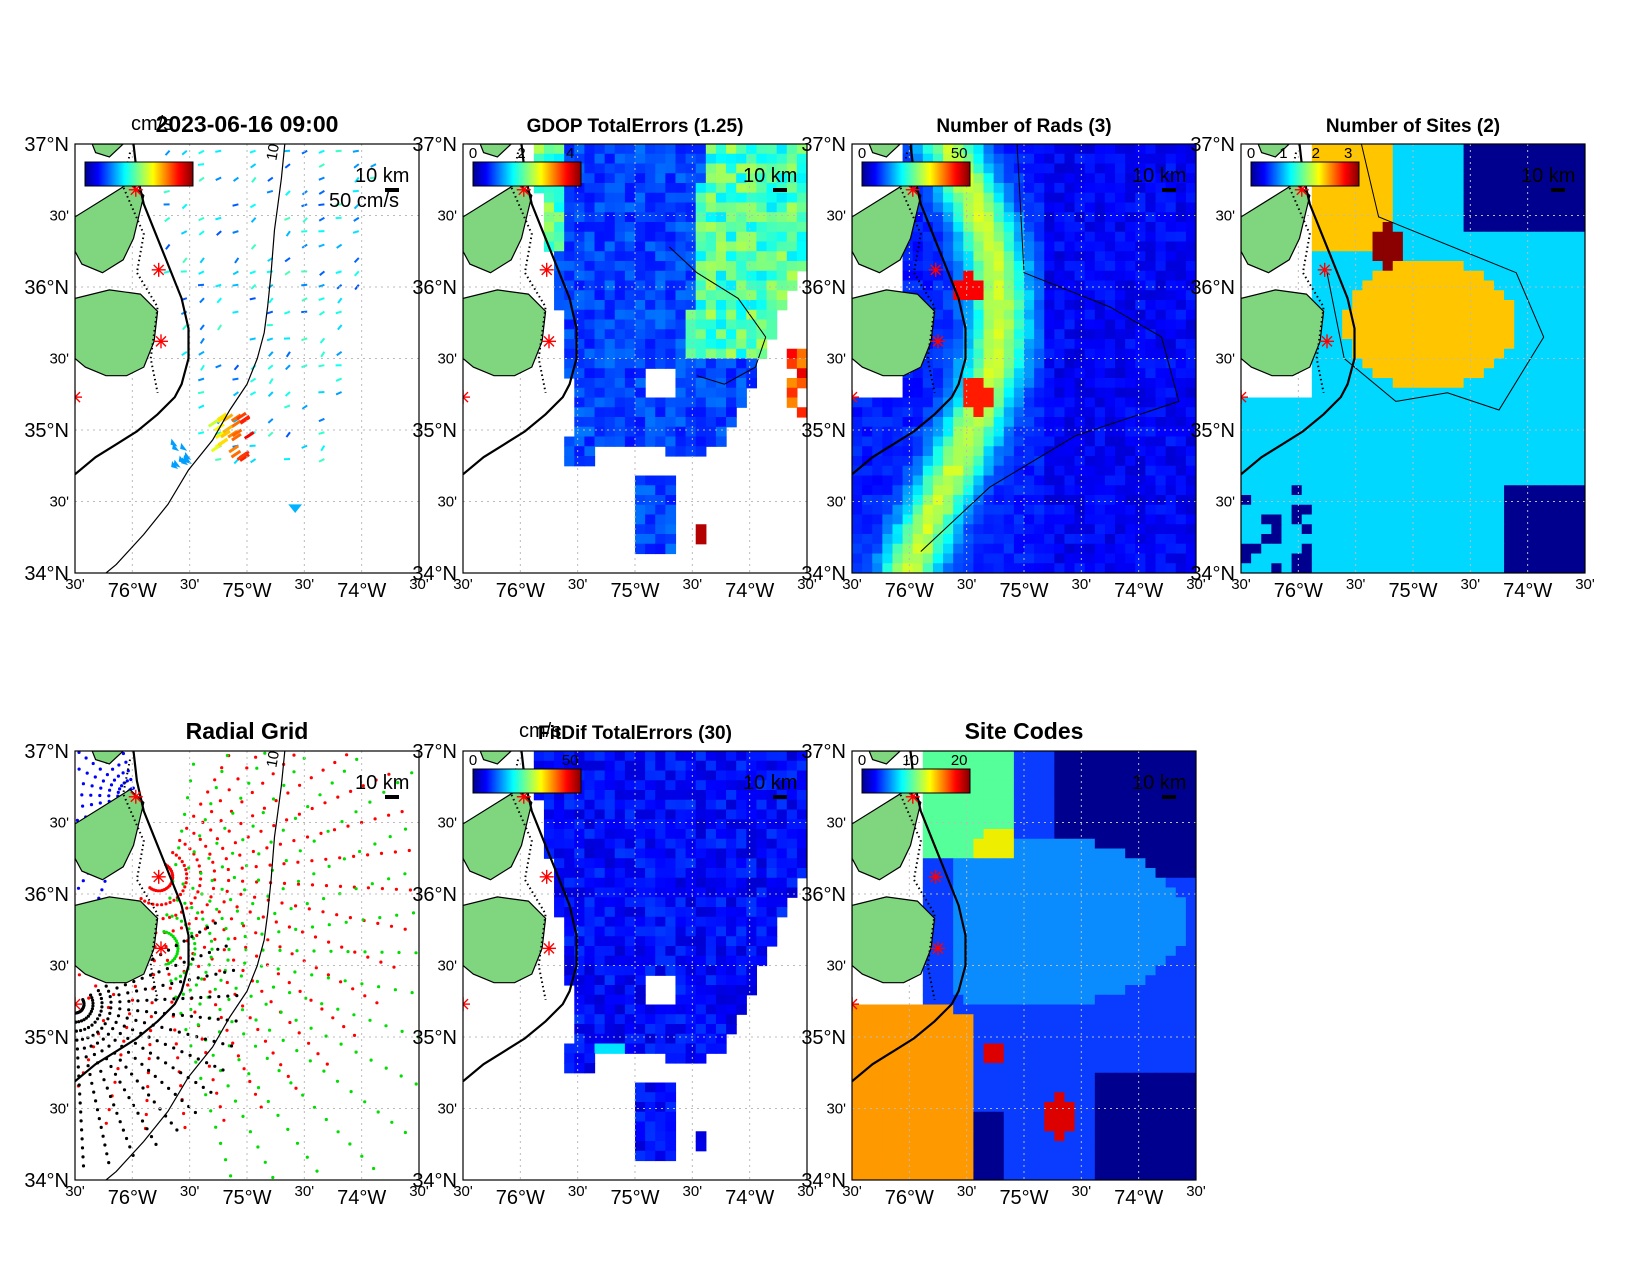 This screenshot has width=1650, height=1275. What do you see at coordinates (570, 760) in the screenshot?
I see `colorbar-tick: 50` at bounding box center [570, 760].